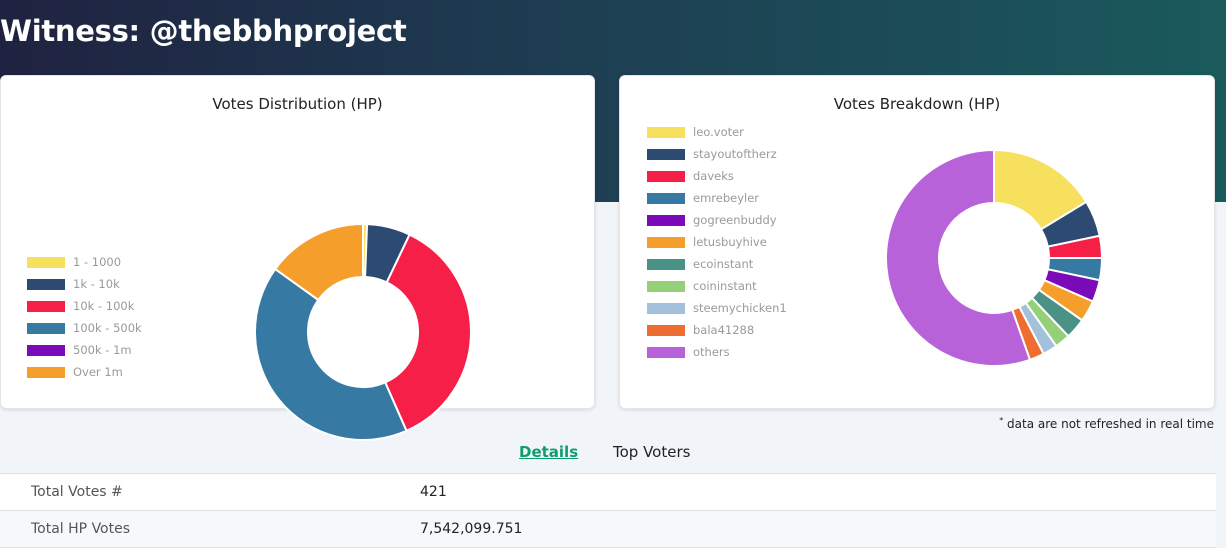  What do you see at coordinates (711, 352) in the screenshot?
I see `legend-label: others` at bounding box center [711, 352].